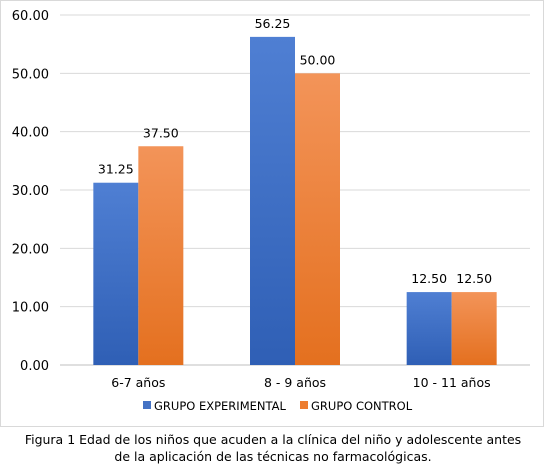  What do you see at coordinates (30, 249) in the screenshot?
I see `y-tick-label: 20.00` at bounding box center [30, 249].